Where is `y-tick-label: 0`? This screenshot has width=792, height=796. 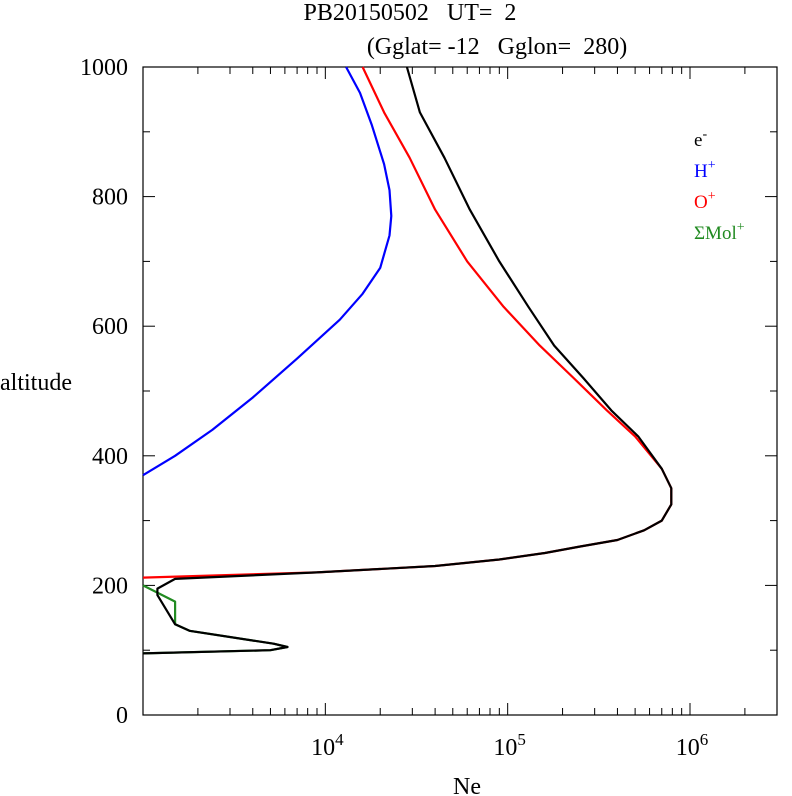 y-tick-label: 0 is located at coordinates (122, 716).